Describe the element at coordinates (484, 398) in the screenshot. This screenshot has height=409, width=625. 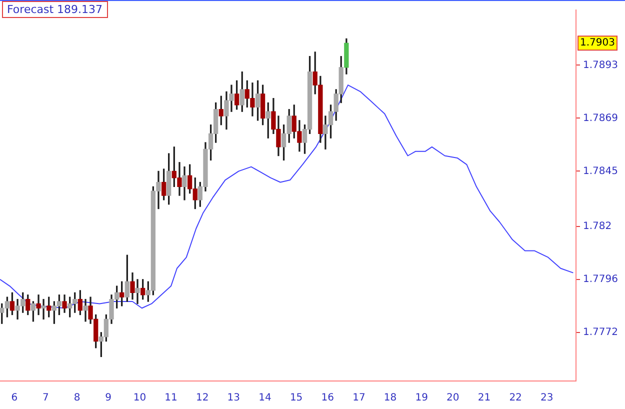
I see `x-tick-label: 21` at that location.